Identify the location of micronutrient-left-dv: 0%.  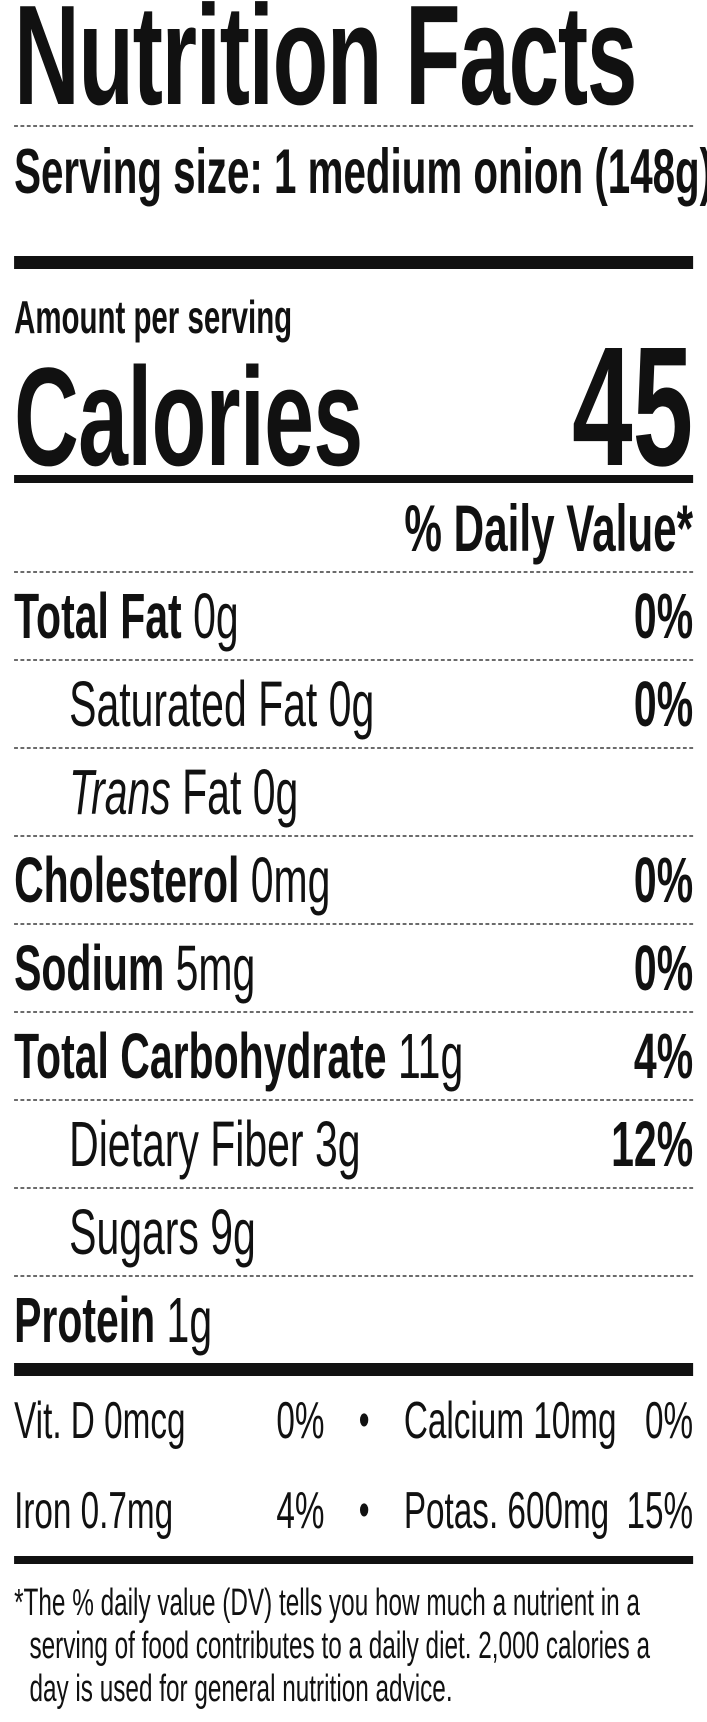
(300, 1421).